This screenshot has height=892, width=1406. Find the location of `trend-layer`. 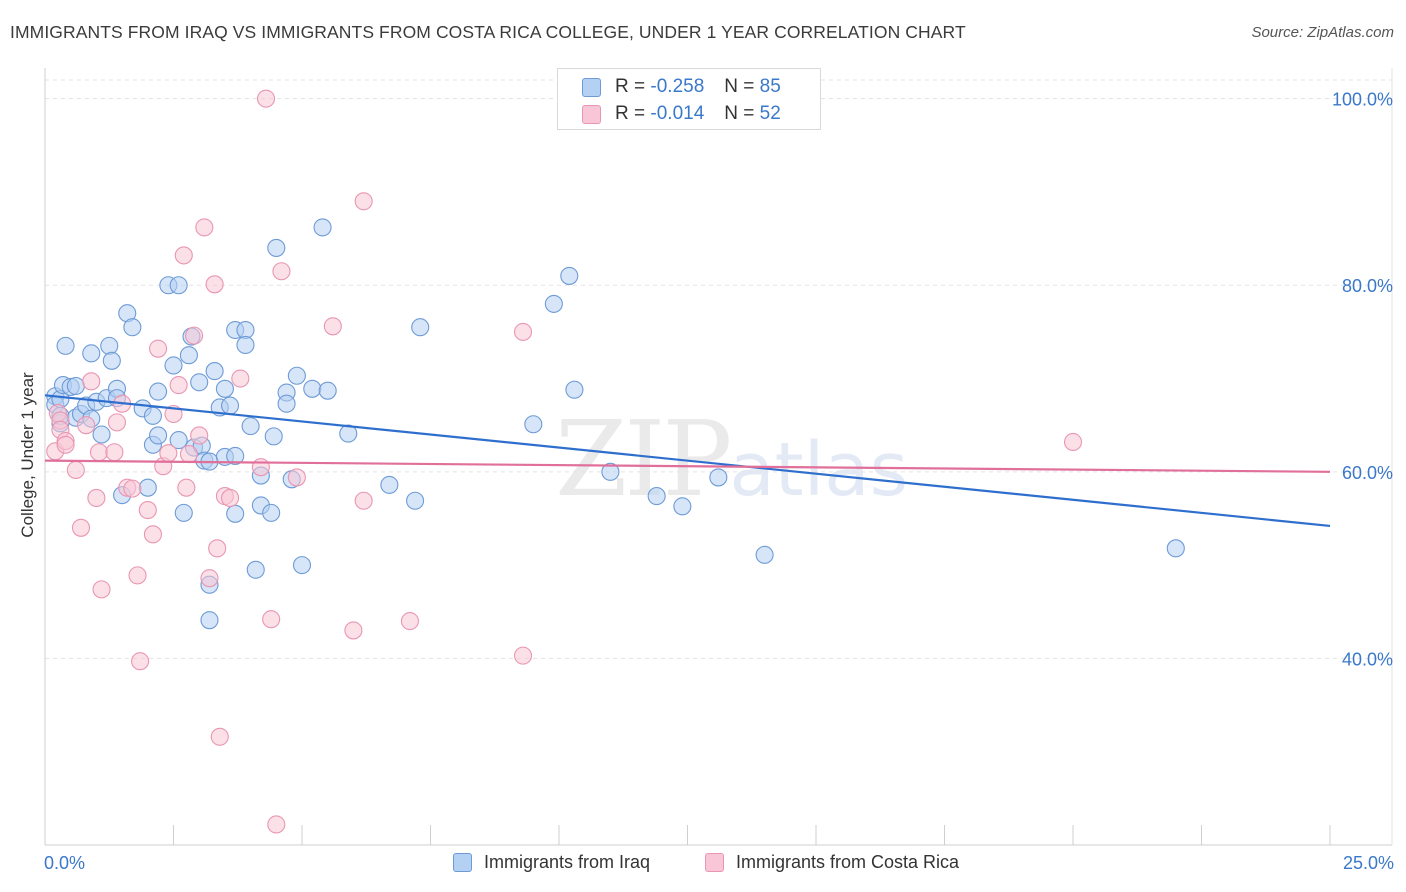

trend-layer is located at coordinates (687, 461).